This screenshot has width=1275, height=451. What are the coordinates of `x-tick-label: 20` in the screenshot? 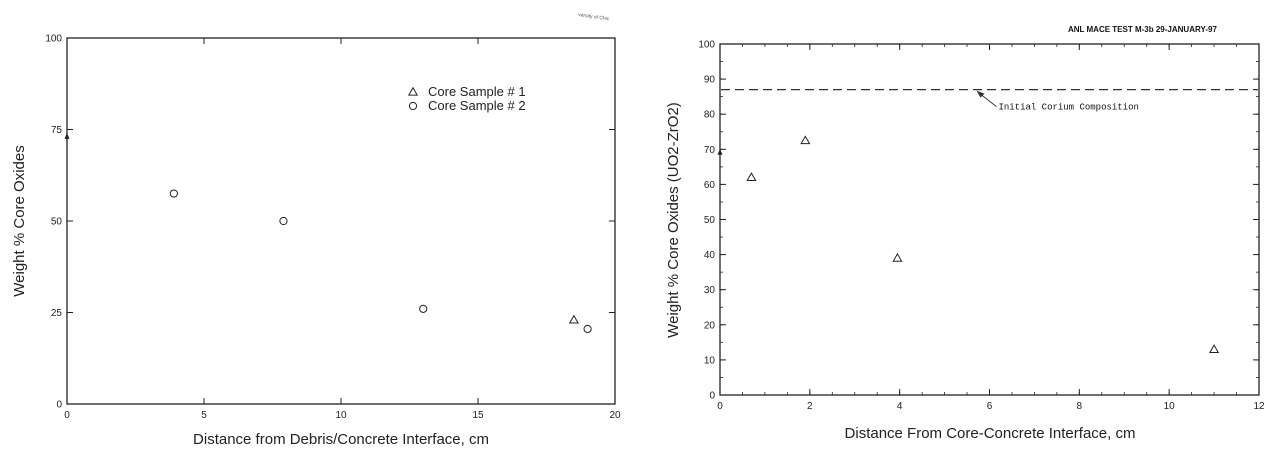 It's located at (615, 415).